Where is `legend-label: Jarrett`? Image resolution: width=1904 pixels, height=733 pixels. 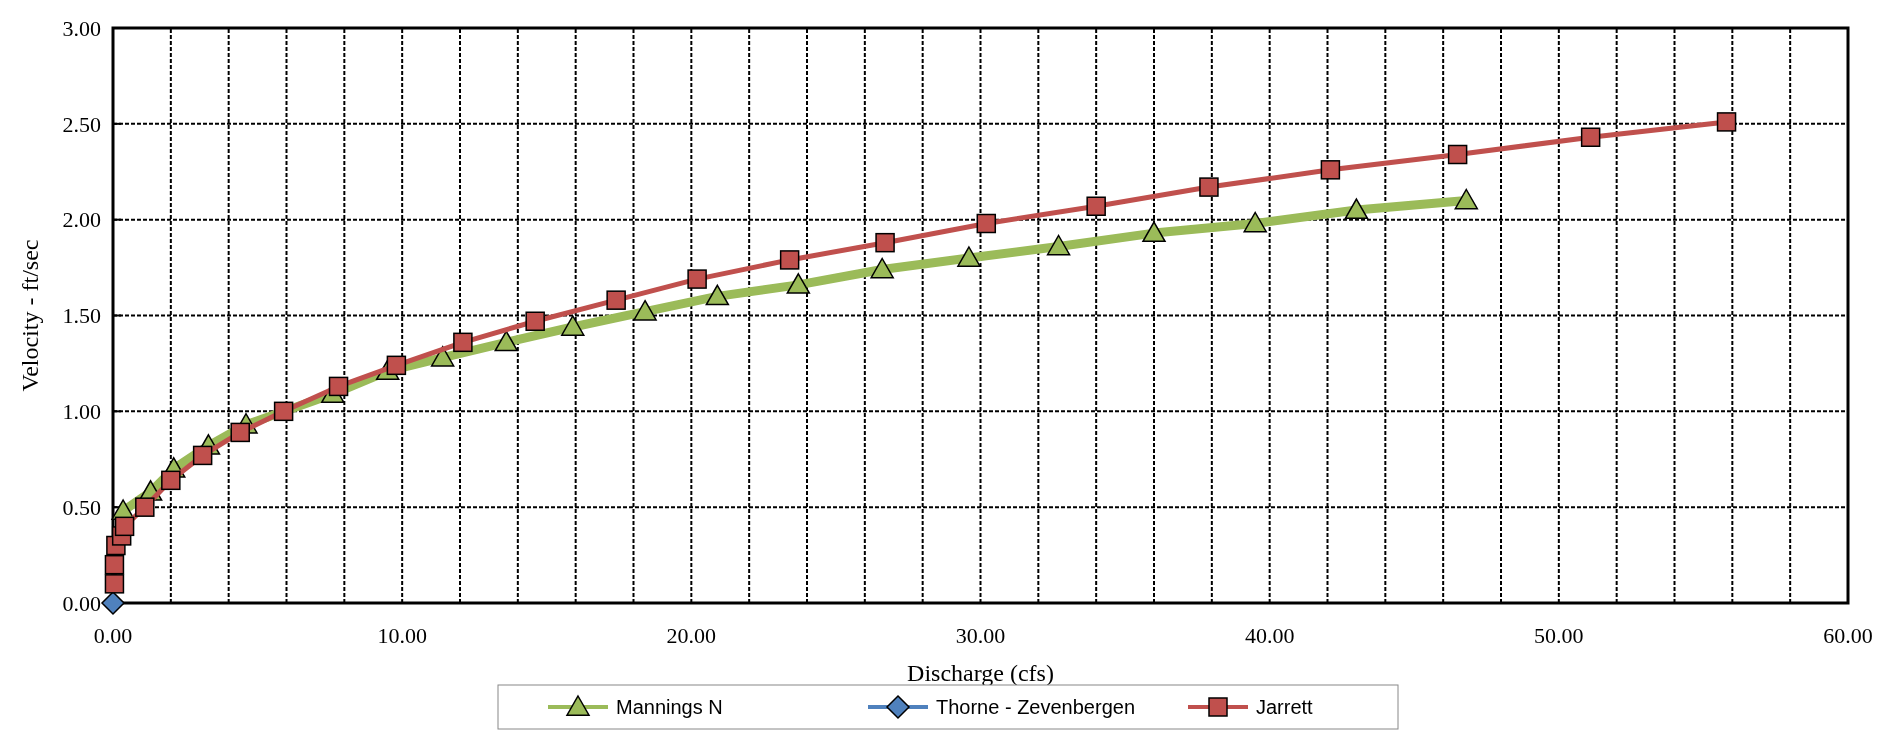
legend-label: Jarrett is located at coordinates (1285, 707).